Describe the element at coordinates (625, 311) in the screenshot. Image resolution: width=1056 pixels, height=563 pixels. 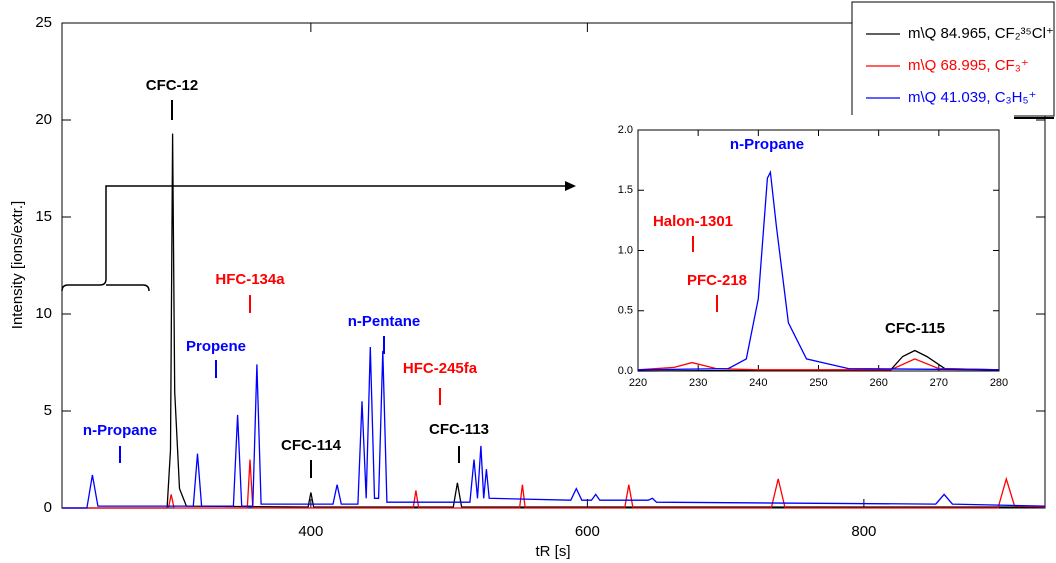
I see `y-tick-label: 0.5` at that location.